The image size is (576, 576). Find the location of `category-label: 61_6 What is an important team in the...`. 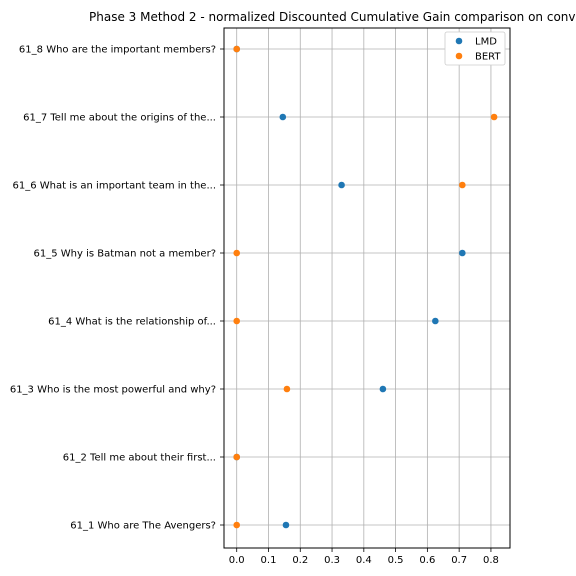

category-label: 61_6 What is an important team in the... is located at coordinates (114, 186).